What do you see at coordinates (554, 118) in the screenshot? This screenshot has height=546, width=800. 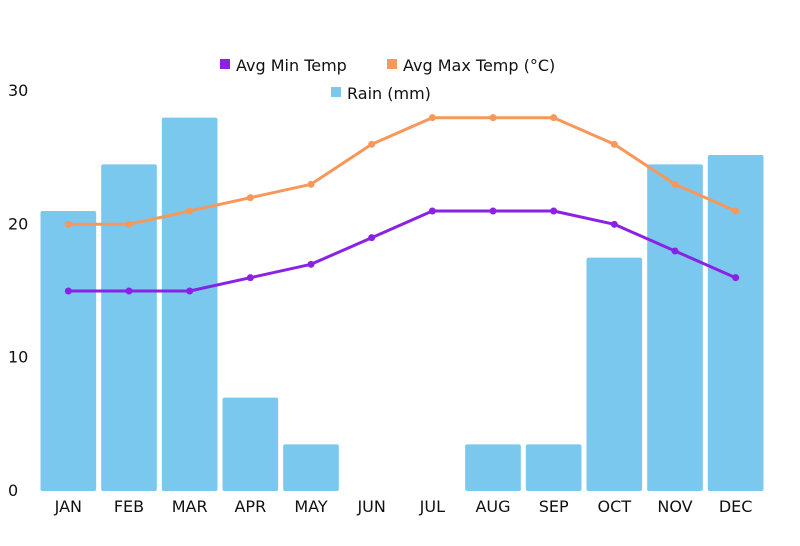 I see `point-avg-max-temp-c-sep` at bounding box center [554, 118].